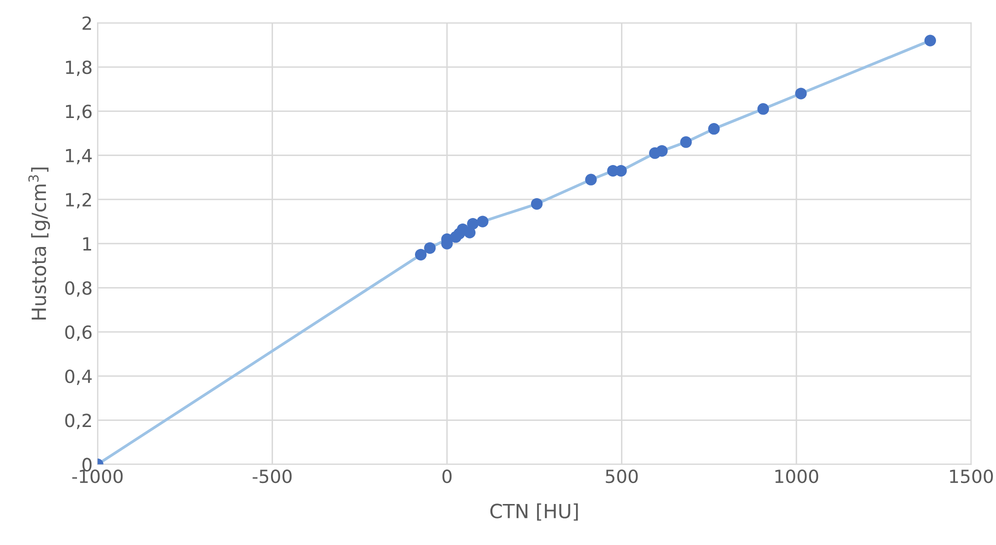 This screenshot has width=996, height=545. I want to click on y-tick-label: 2, so click(86, 23).